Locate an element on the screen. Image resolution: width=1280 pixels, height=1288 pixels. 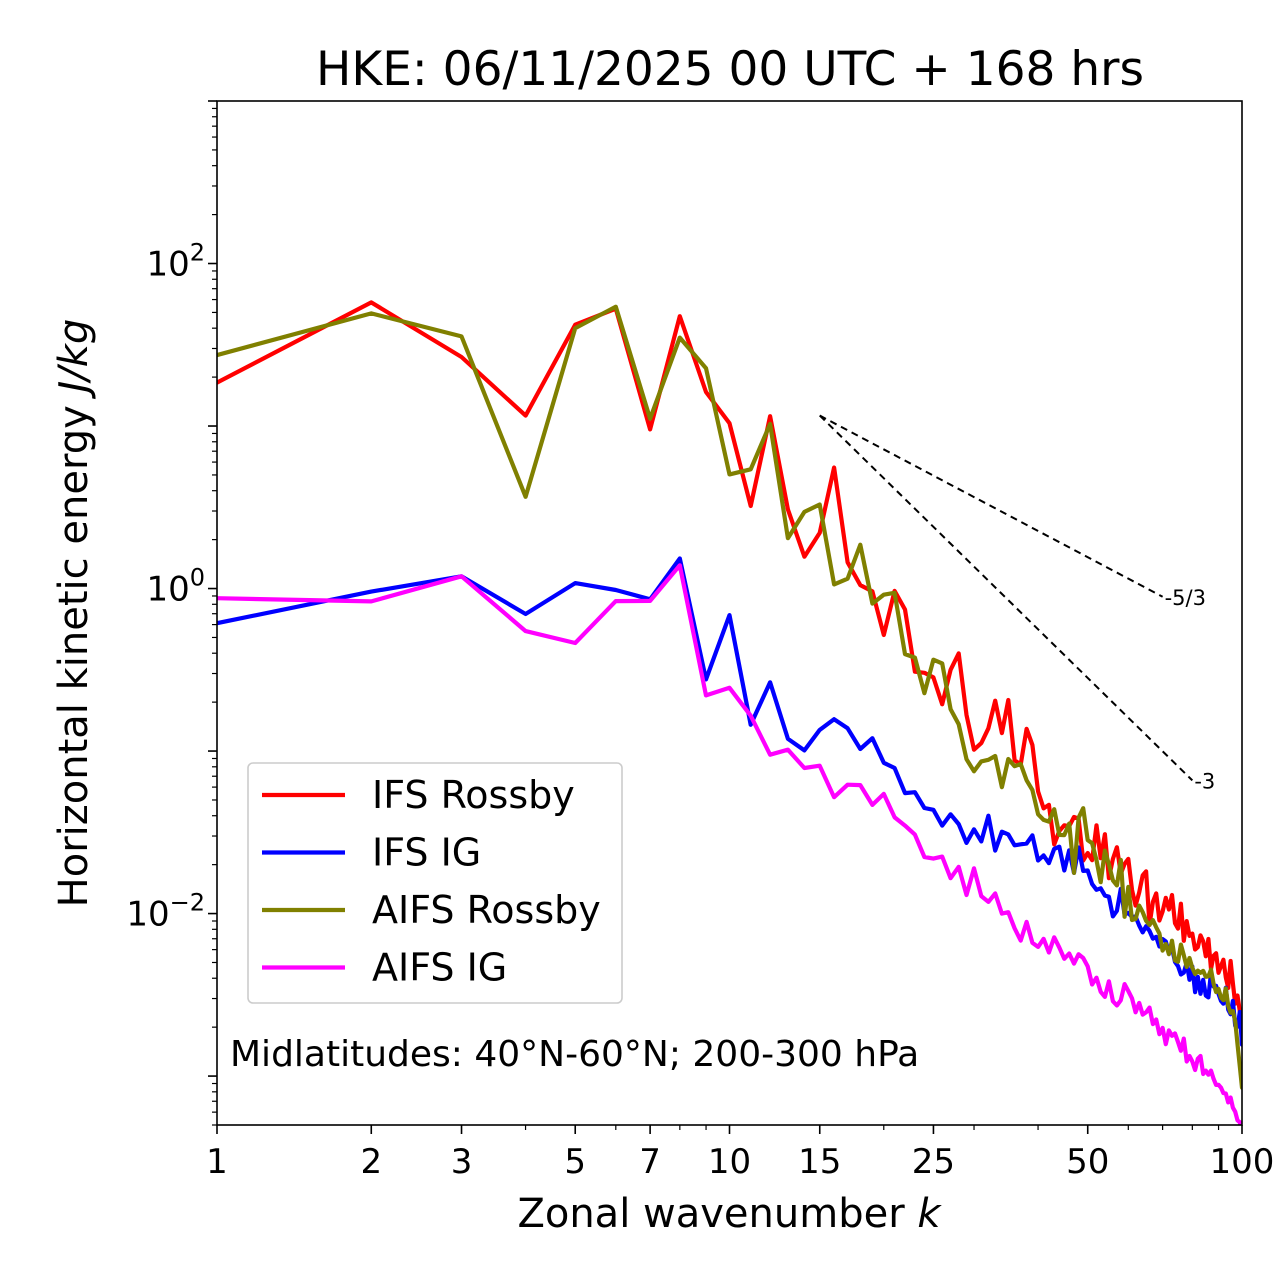
x-tick-label: 25 is located at coordinates (933, 1162).